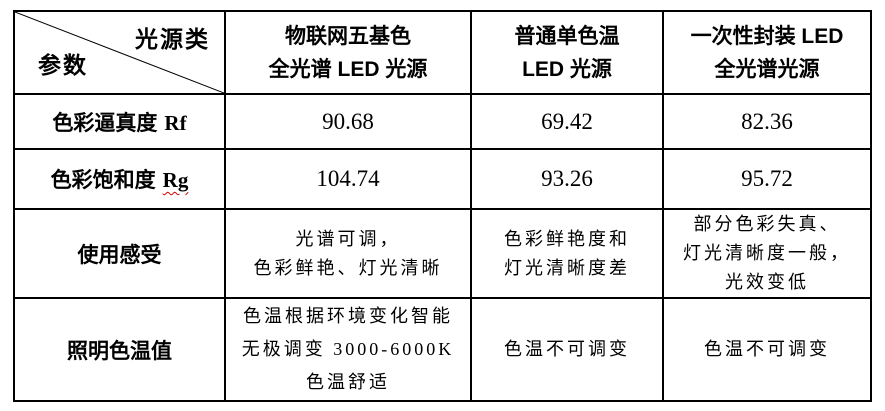 Image resolution: width=885 pixels, height=411 pixels. I want to click on column-header-iot-five-primary: 物联网五基色 全光谱 LED 光源, so click(348, 52).